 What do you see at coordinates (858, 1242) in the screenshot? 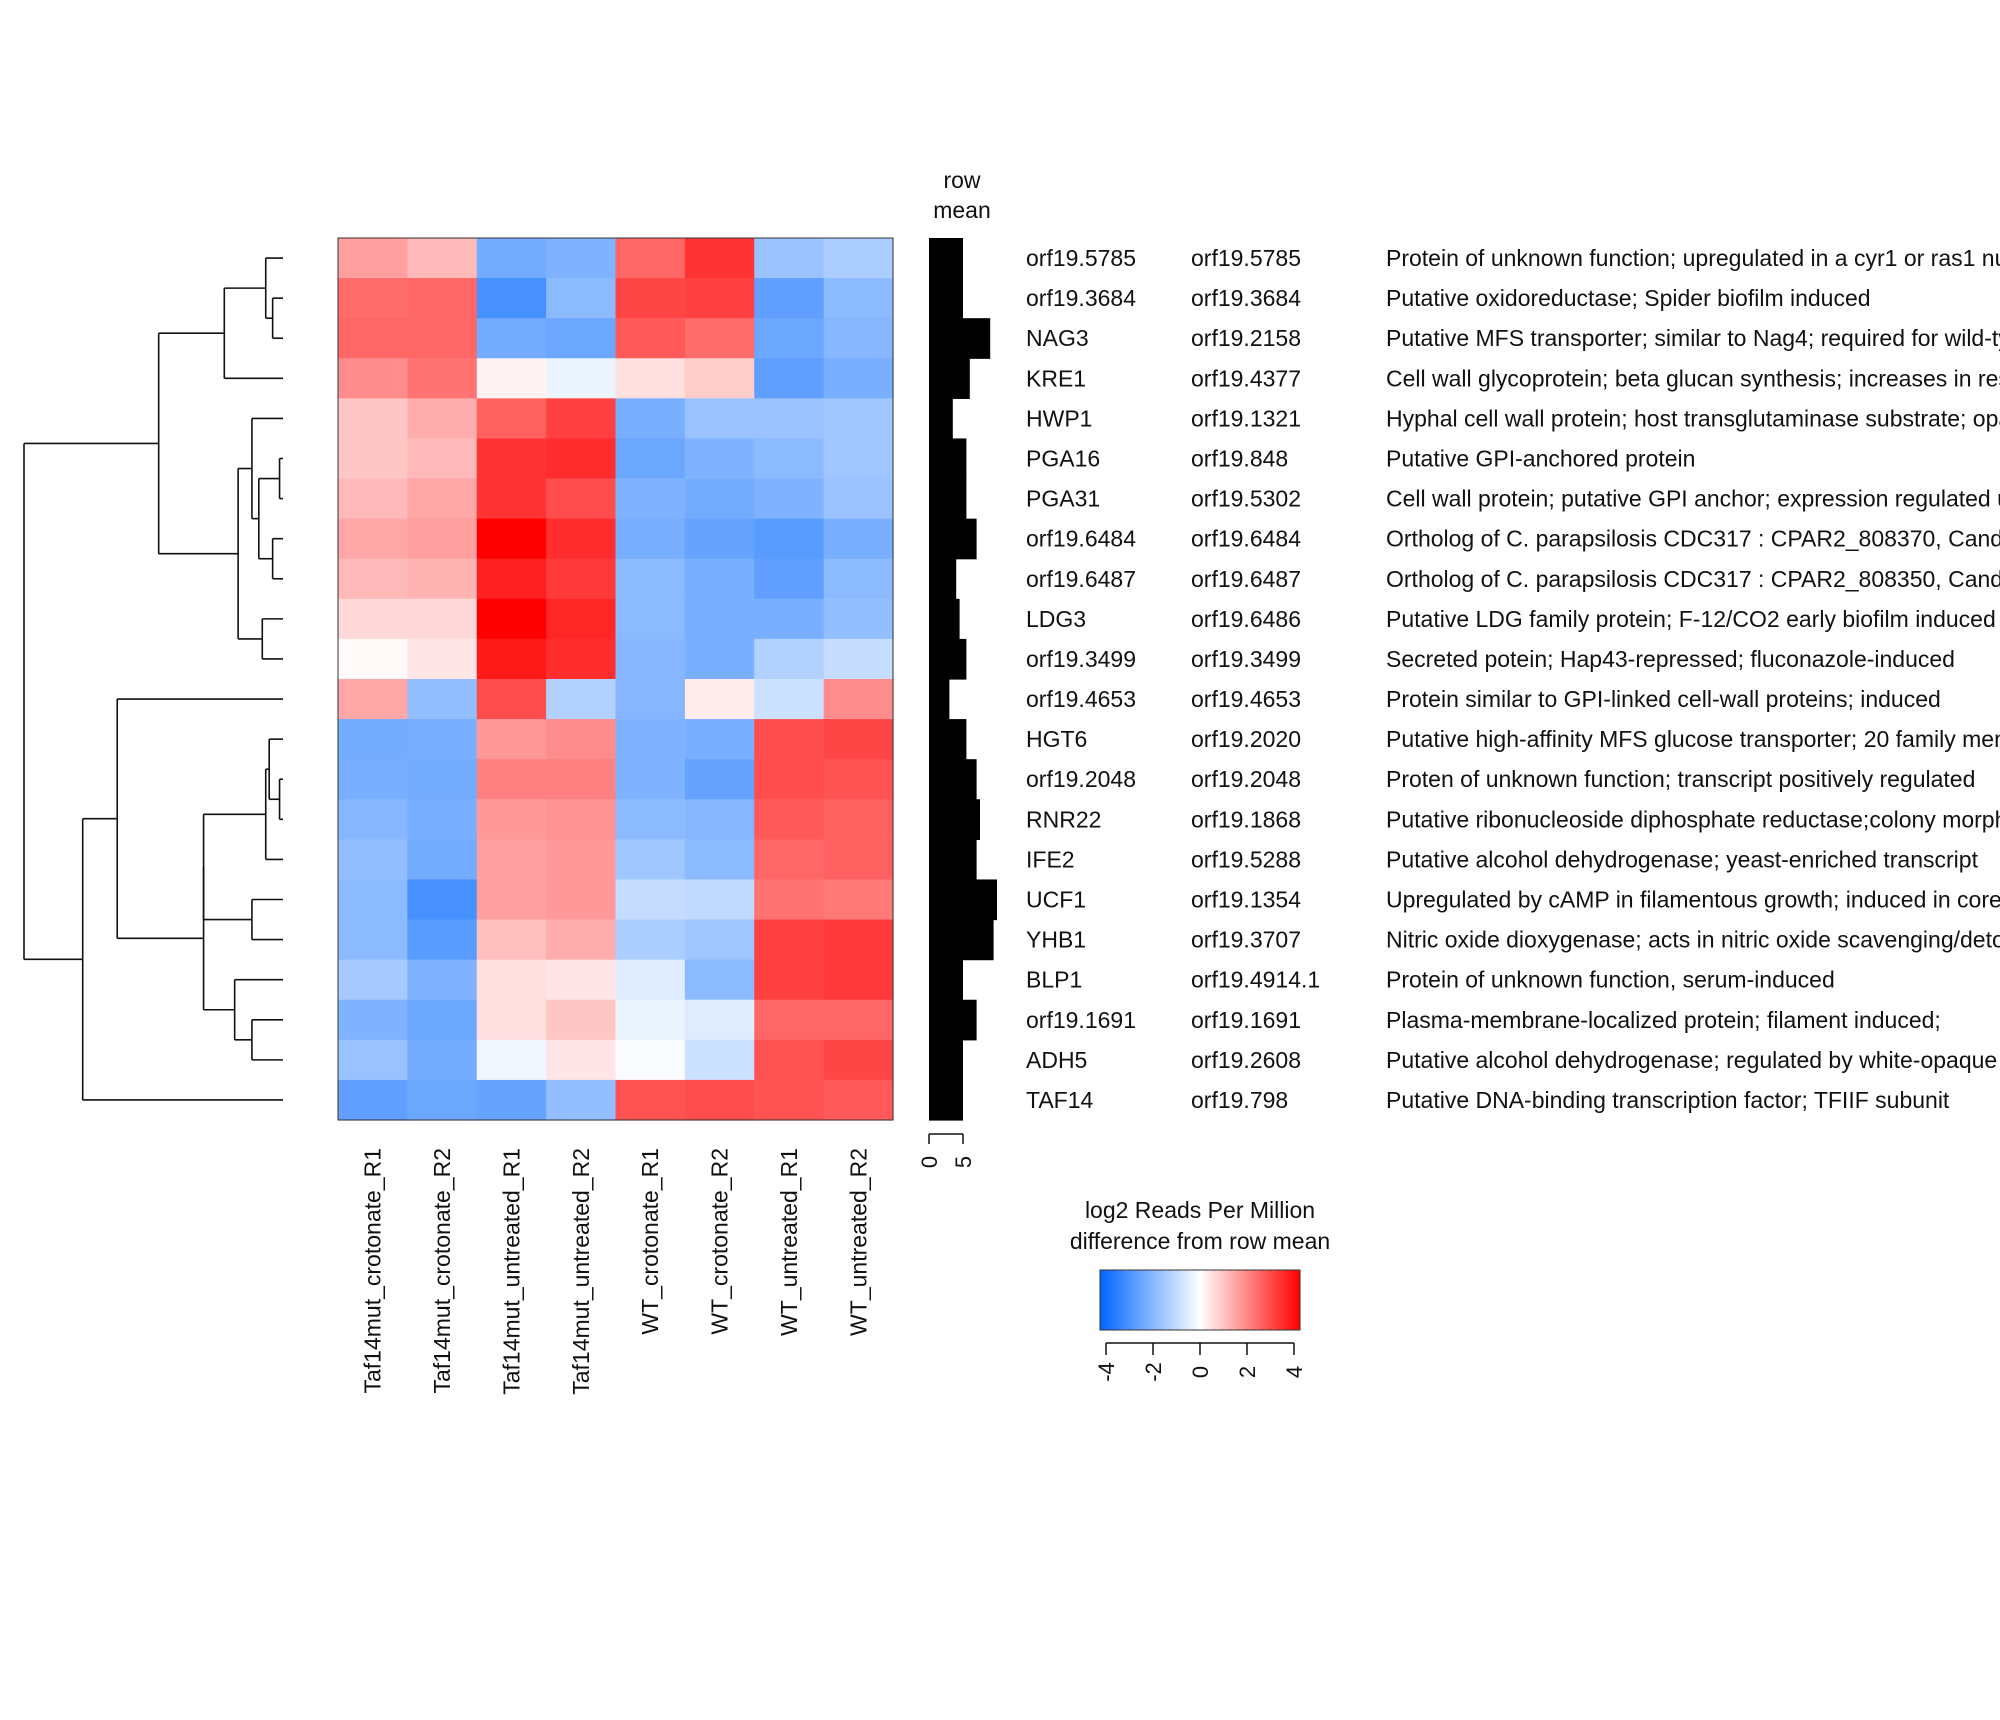
I see `column-label: WT_untreated_R2` at bounding box center [858, 1242].